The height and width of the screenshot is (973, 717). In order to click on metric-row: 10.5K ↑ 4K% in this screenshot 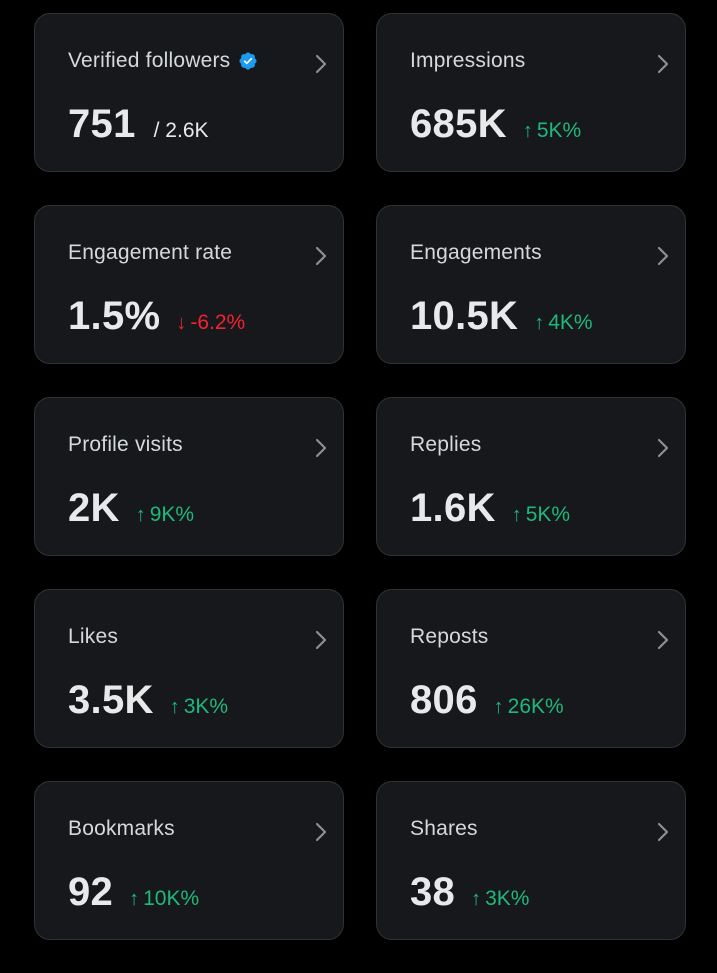, I will do `click(501, 316)`.